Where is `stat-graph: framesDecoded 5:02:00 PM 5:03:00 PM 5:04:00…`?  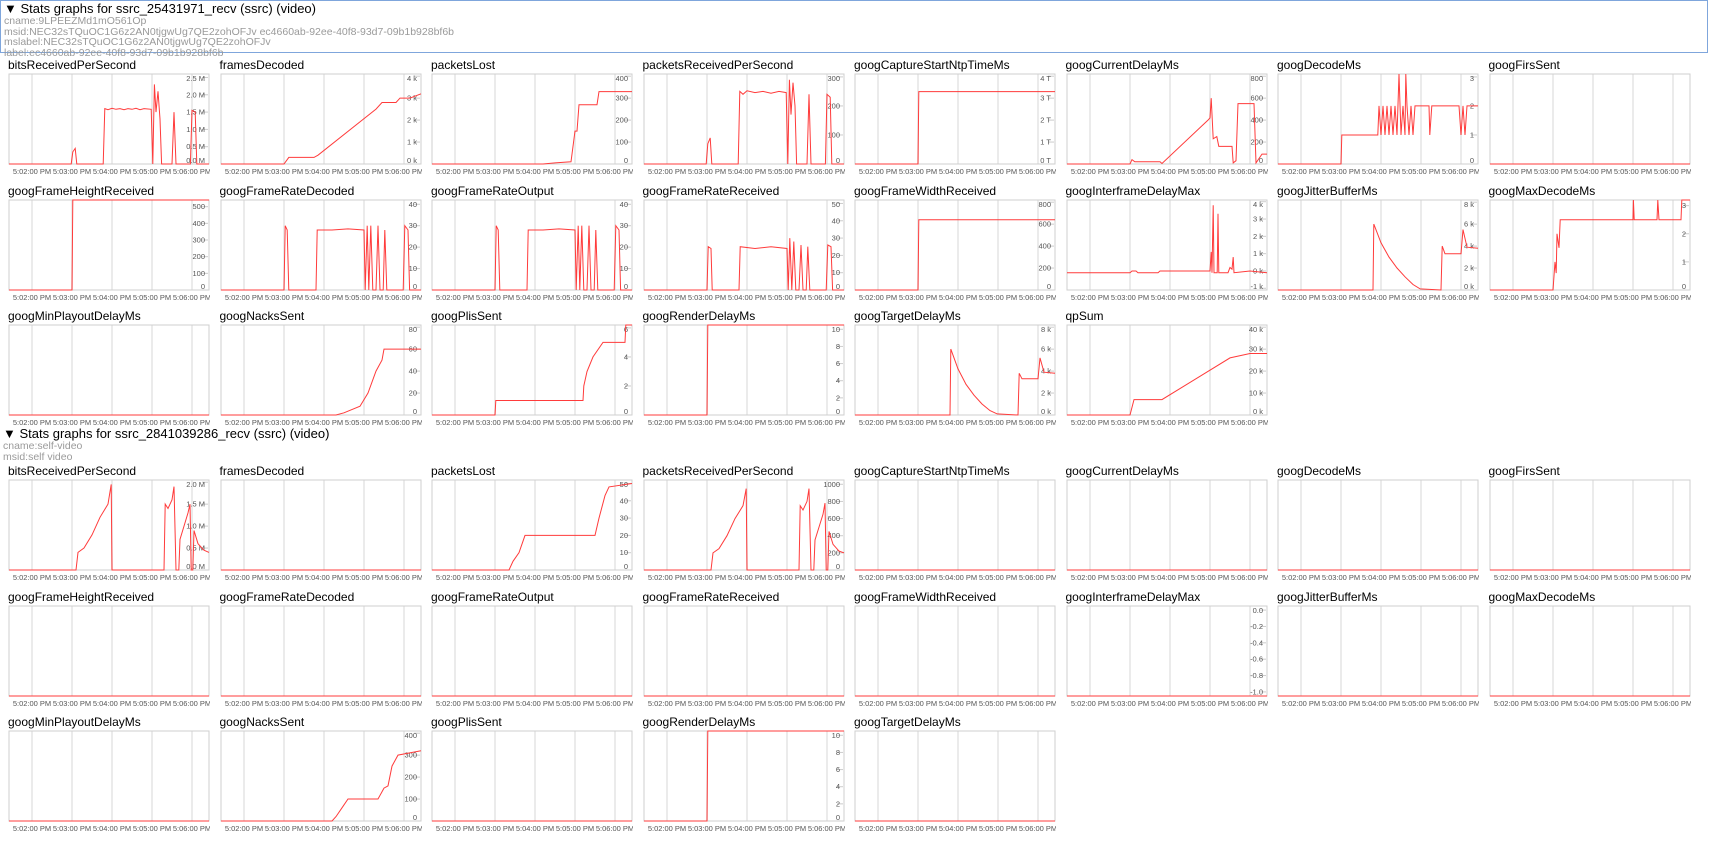
stat-graph: framesDecoded 5:02:00 PM 5:03:00 PM 5:04:00… is located at coordinates (322, 527).